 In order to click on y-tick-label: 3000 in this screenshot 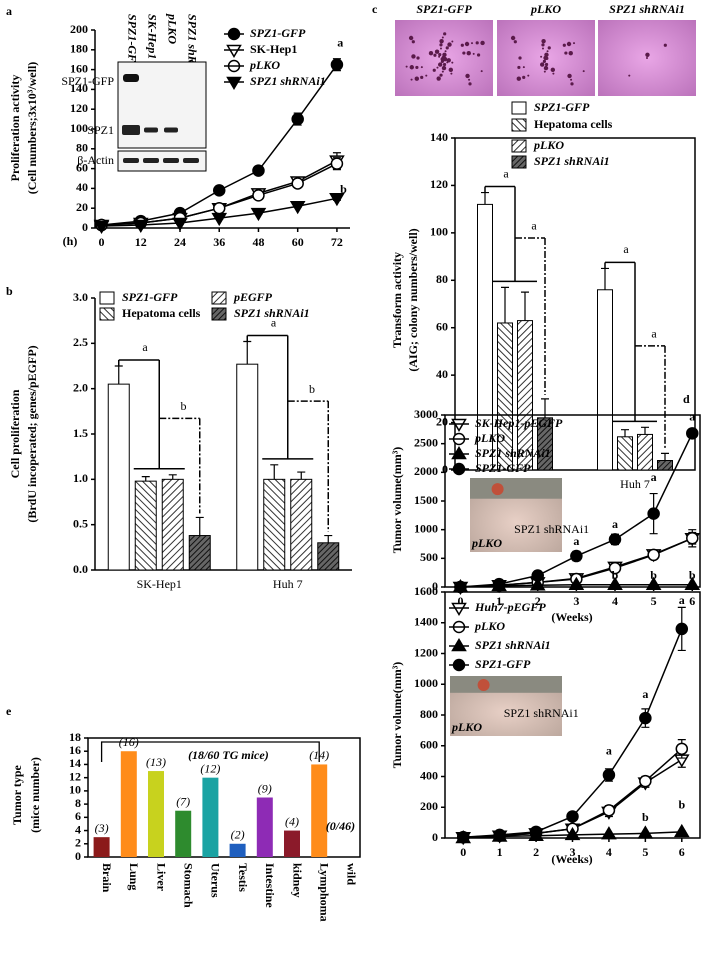, I will do `click(426, 414)`.